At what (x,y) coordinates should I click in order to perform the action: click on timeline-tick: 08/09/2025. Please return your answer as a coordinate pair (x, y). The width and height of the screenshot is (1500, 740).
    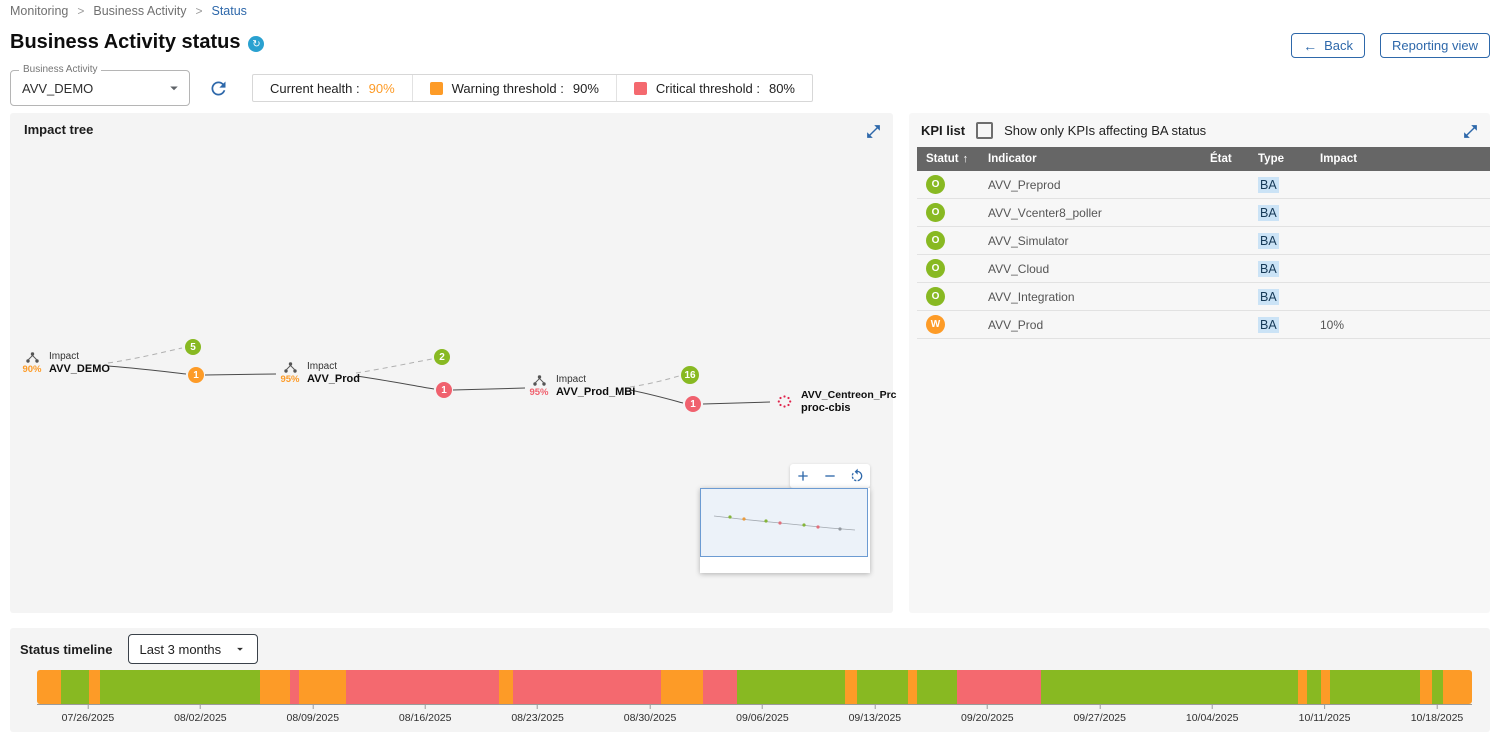
    Looking at the image, I should click on (313, 714).